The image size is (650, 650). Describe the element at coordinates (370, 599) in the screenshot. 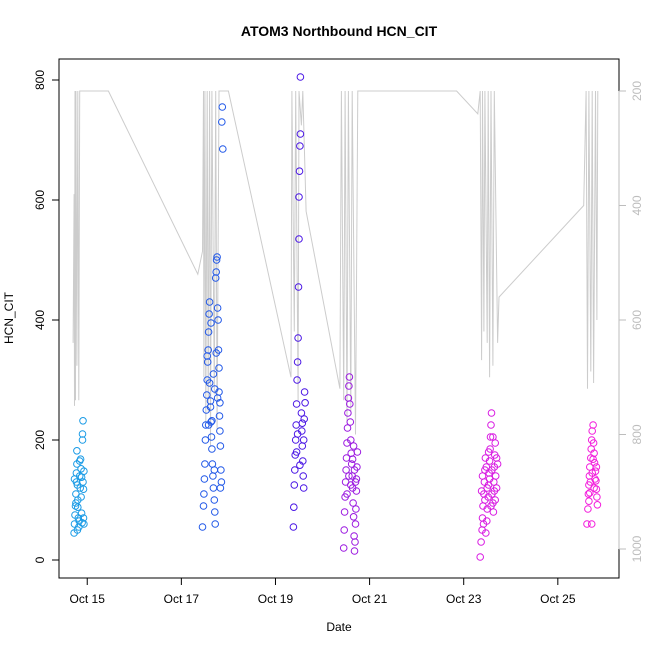

I see `x-tick-label: Oct 21` at that location.